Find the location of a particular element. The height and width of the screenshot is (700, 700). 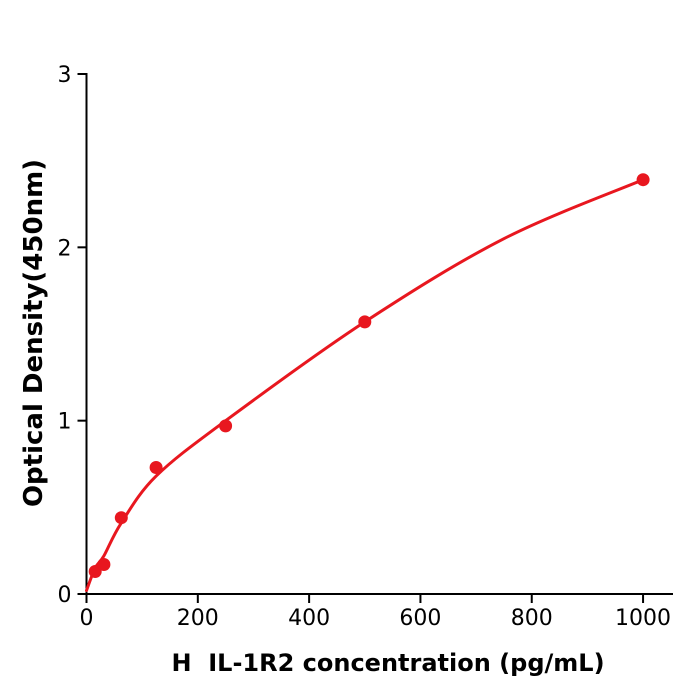

x-tick-label: 400 is located at coordinates (309, 618).